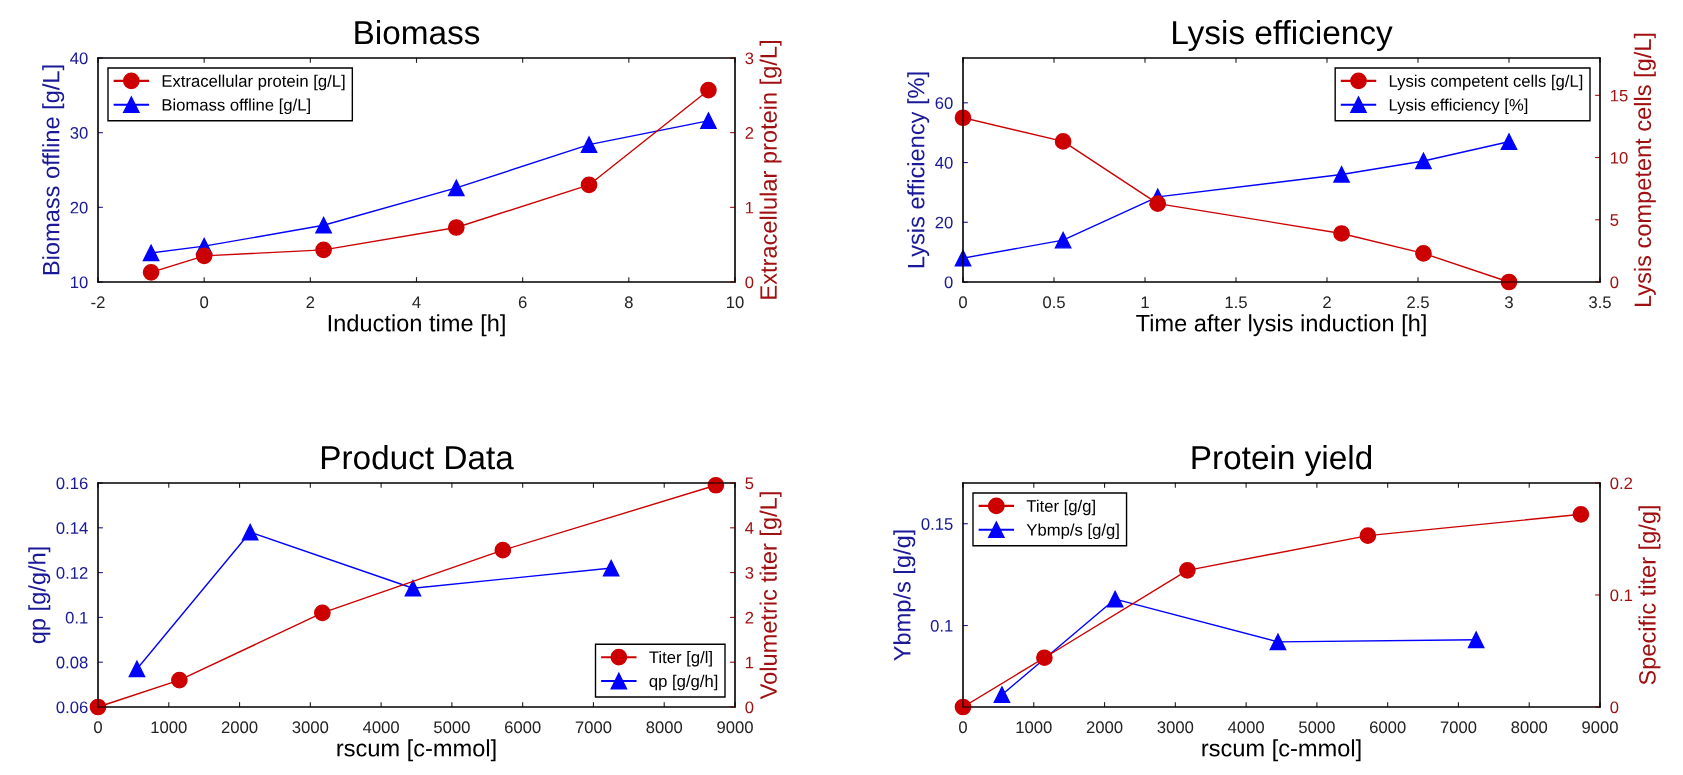 This screenshot has width=1683, height=775. Describe the element at coordinates (1486, 82) in the screenshot. I see `legend-label: Lysis competent cells [g/L]` at that location.